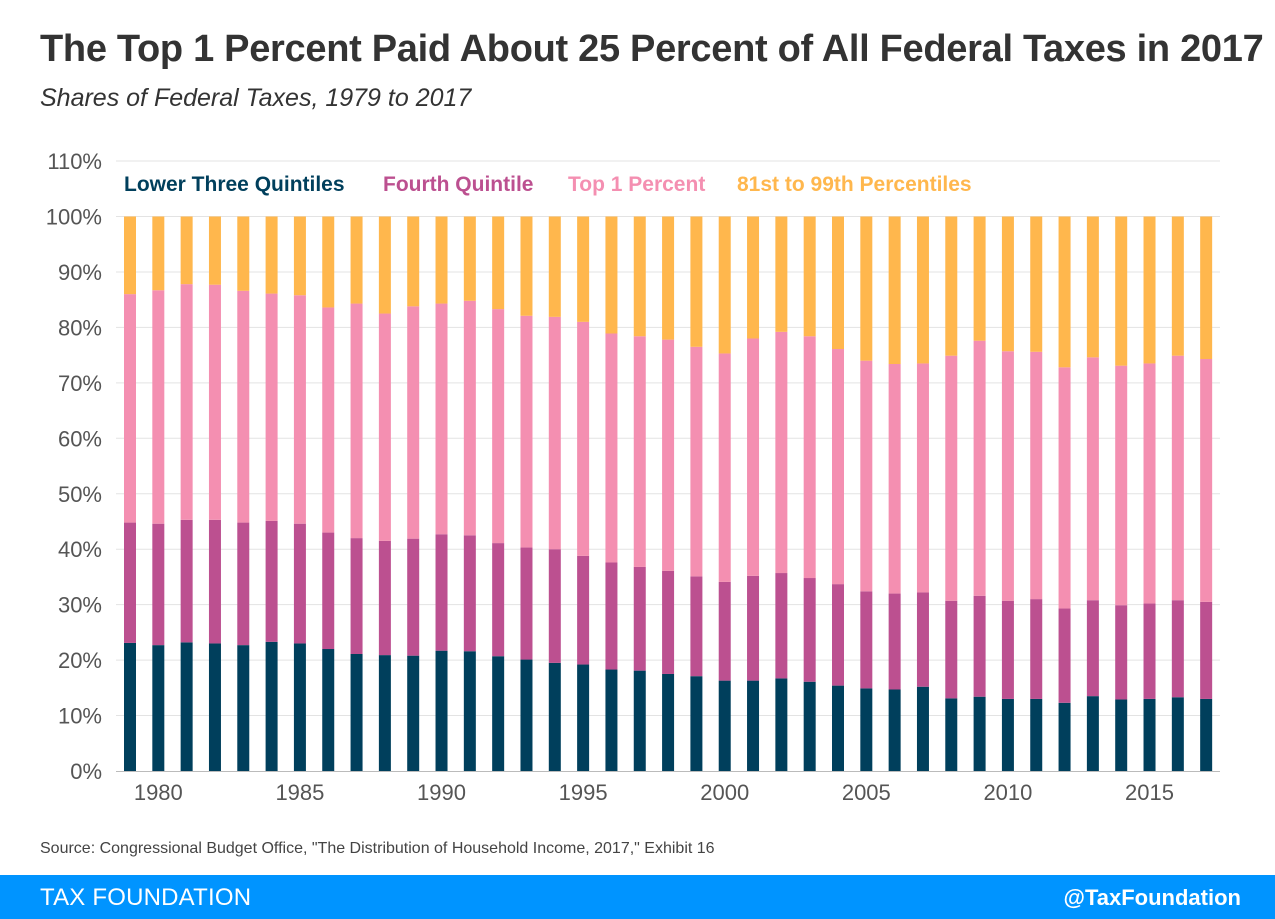  What do you see at coordinates (979, 468) in the screenshot?
I see `bar-segment-2-2009` at bounding box center [979, 468].